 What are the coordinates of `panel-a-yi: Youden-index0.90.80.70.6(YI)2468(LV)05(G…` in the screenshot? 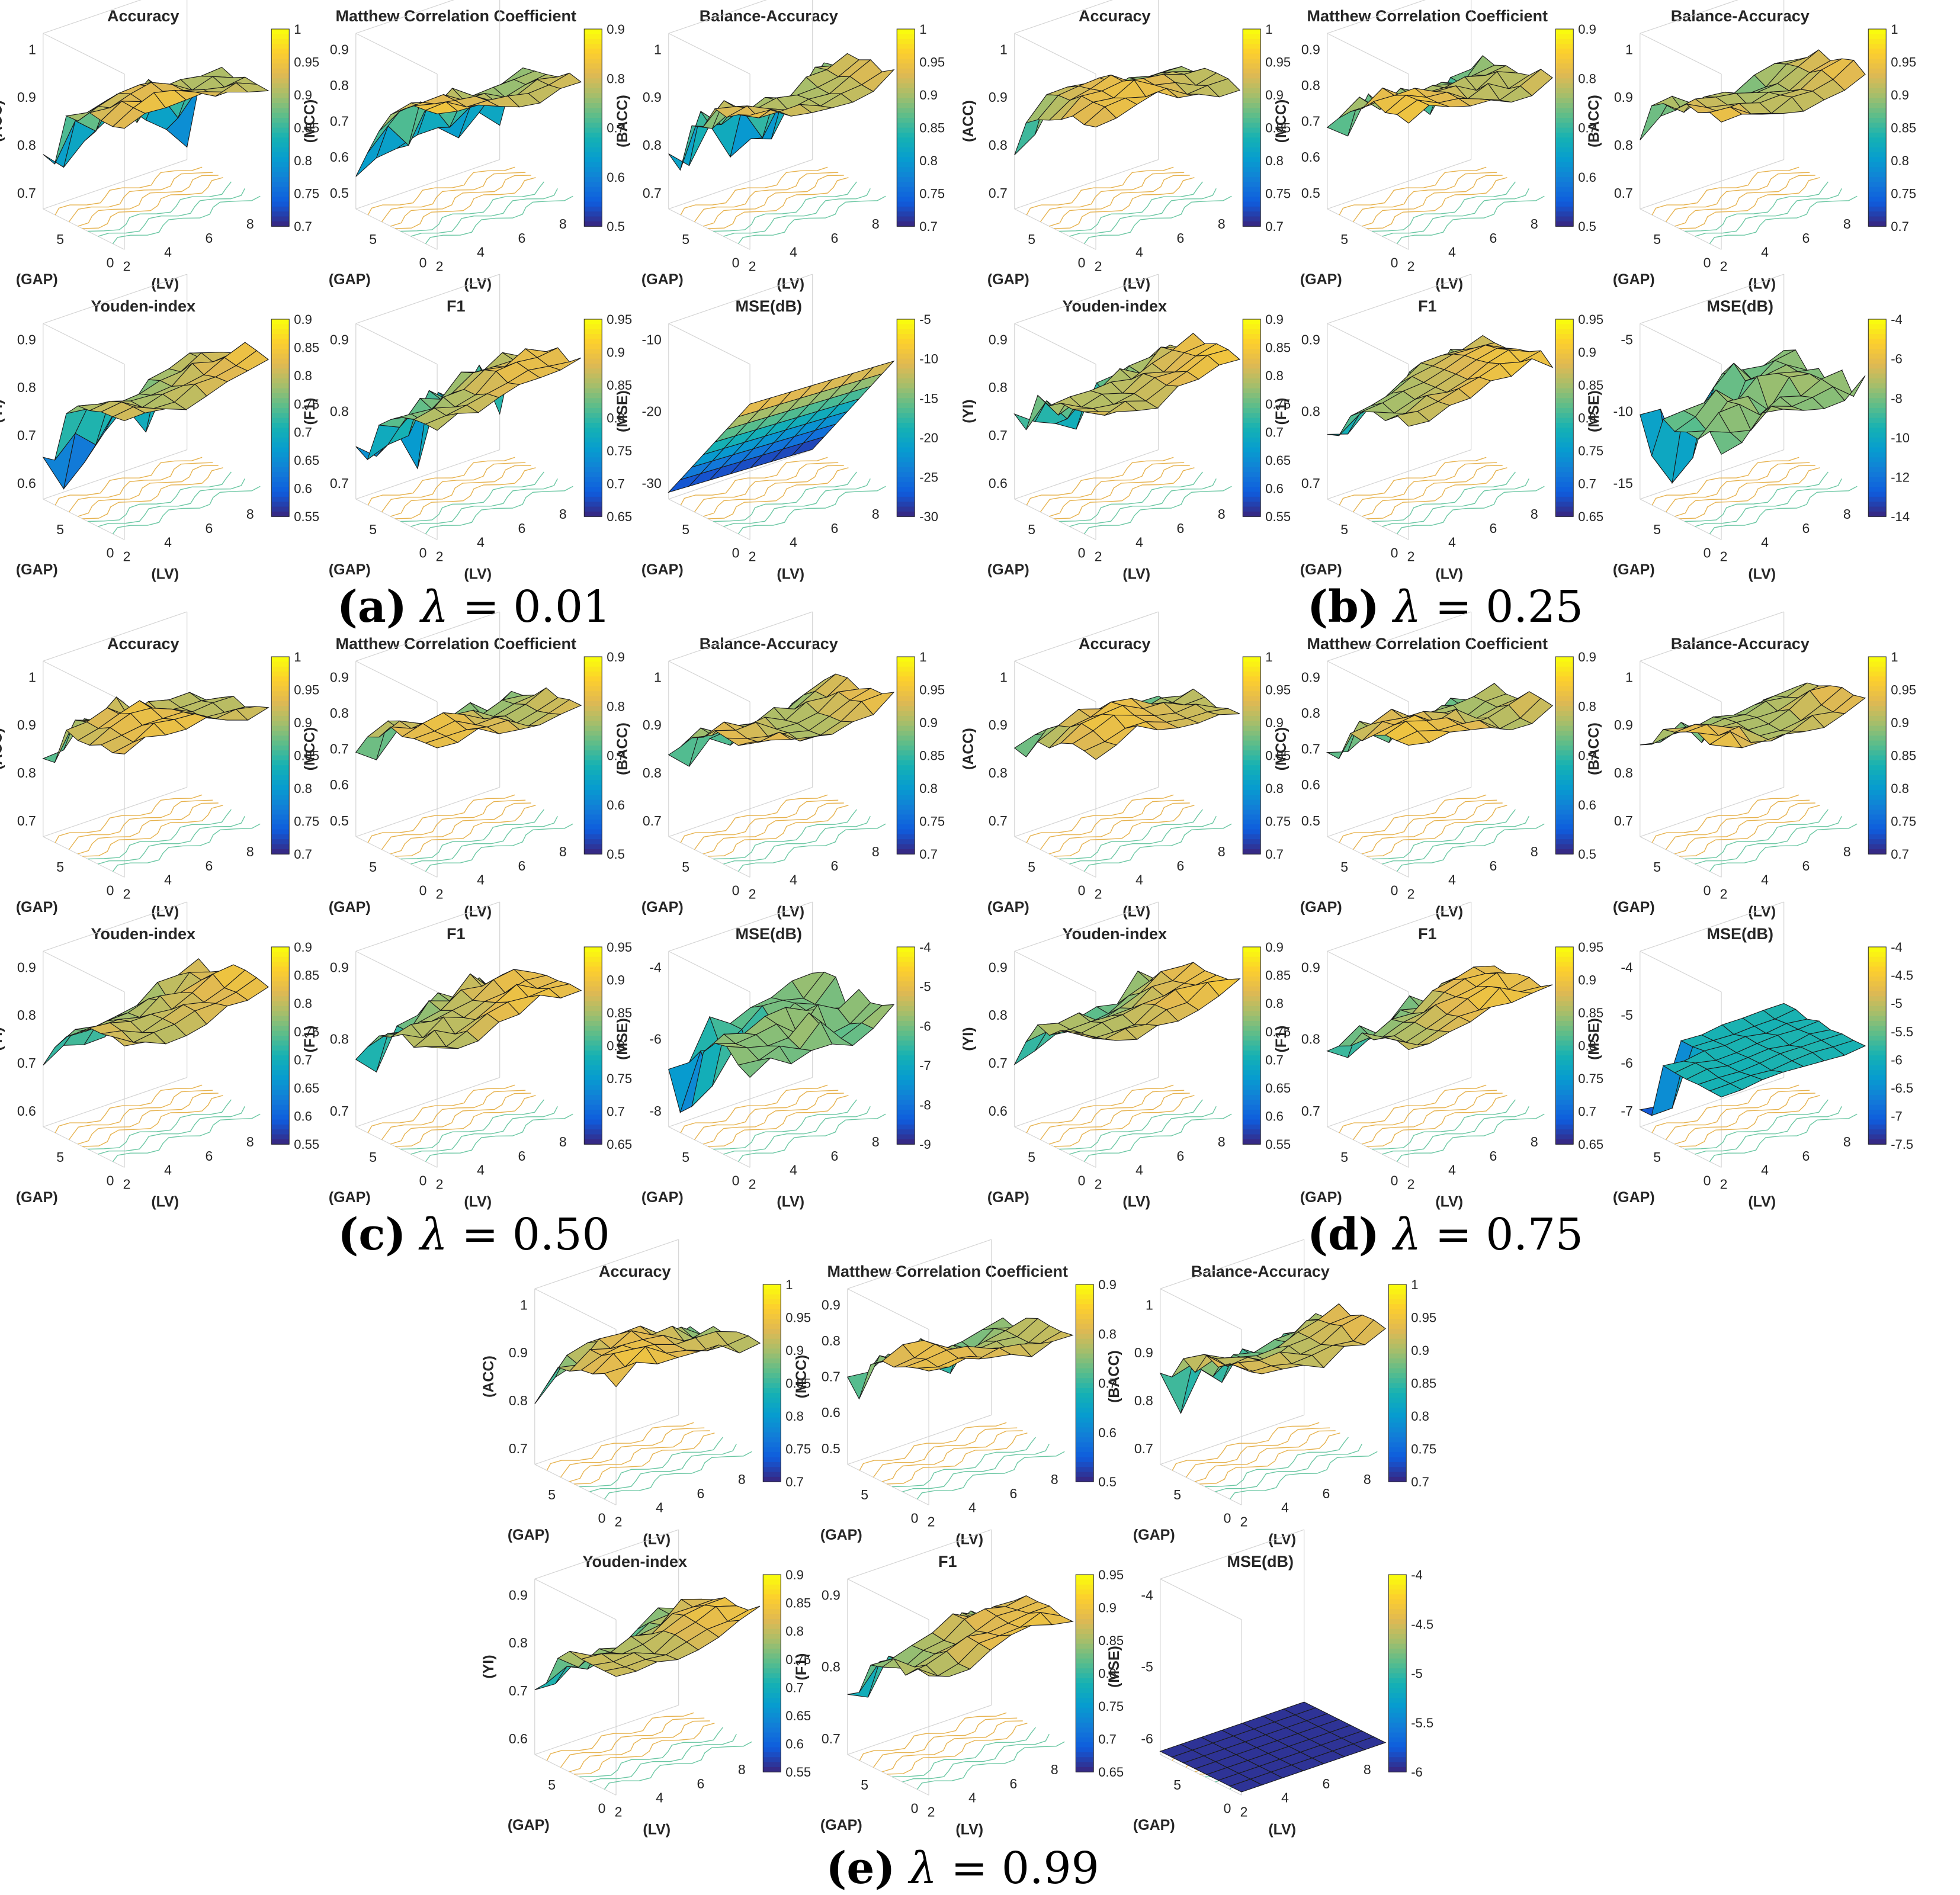 It's located at (159, 428).